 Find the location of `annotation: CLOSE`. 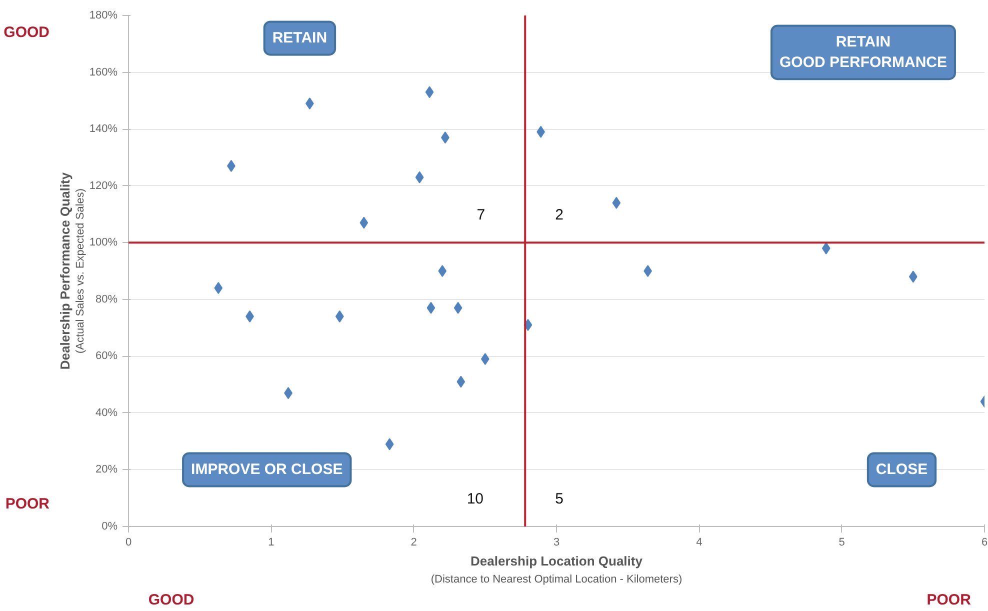

annotation: CLOSE is located at coordinates (902, 469).